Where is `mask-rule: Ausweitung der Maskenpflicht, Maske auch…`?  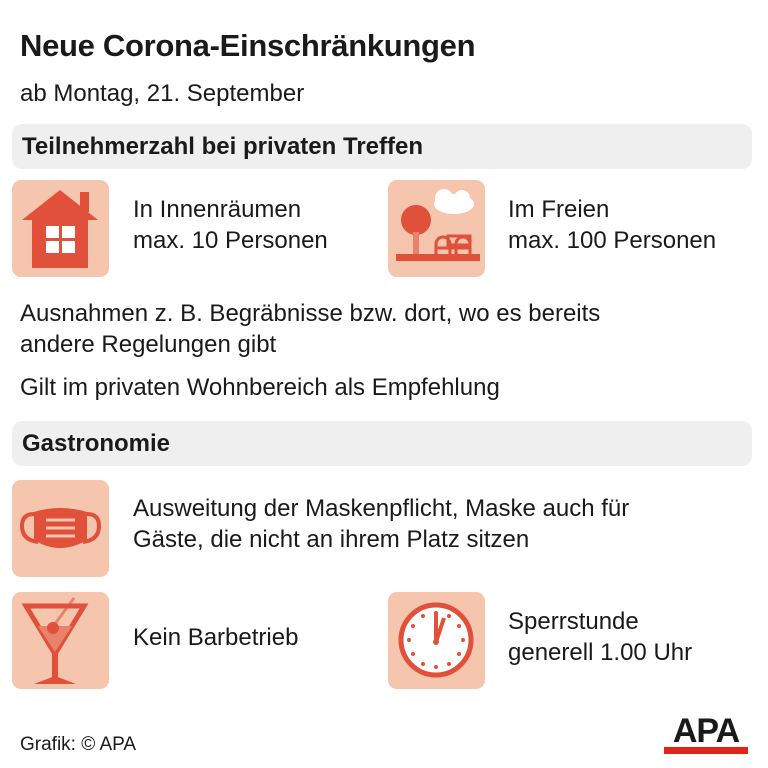 mask-rule: Ausweitung der Maskenpflicht, Maske auch… is located at coordinates (381, 524).